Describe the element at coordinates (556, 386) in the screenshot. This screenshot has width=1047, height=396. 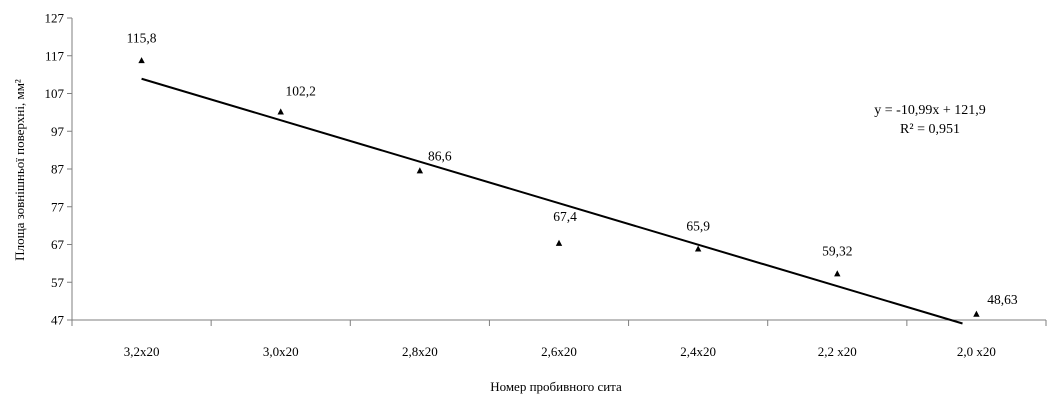
I see `x-axis-title: Номер пробивного сита` at that location.